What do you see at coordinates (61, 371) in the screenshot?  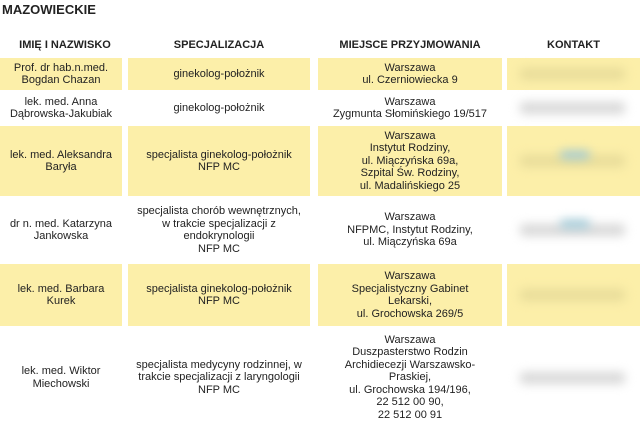 I see `cell-line: lek. med. Wiktor` at bounding box center [61, 371].